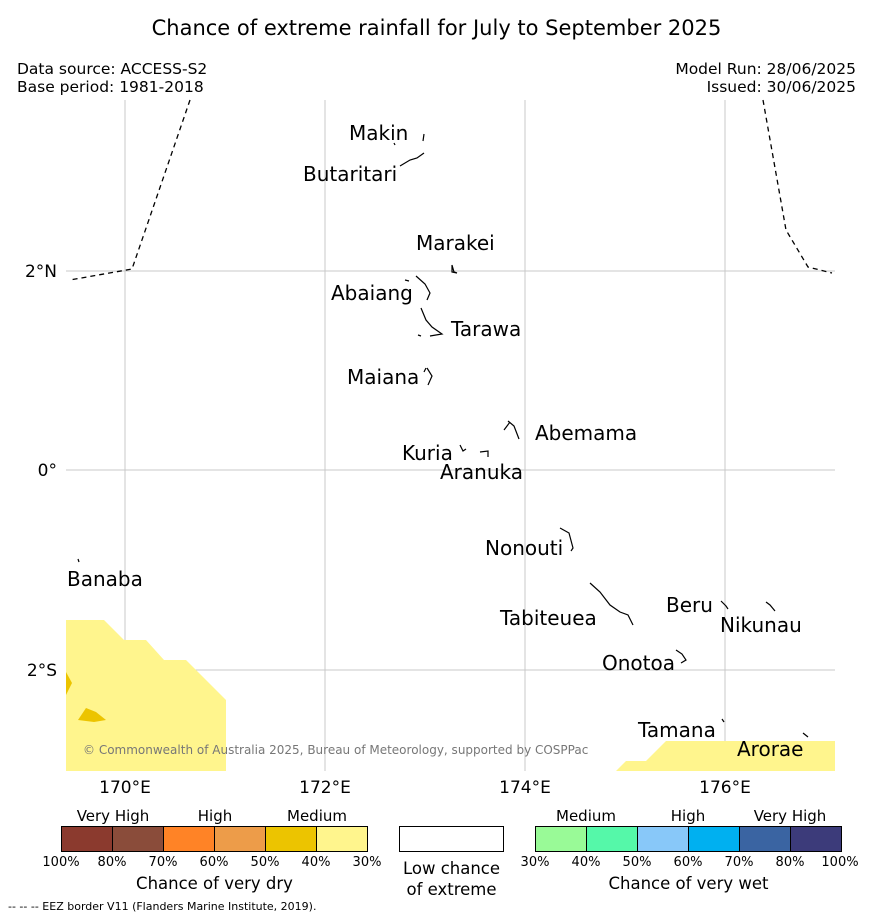 The height and width of the screenshot is (919, 873). Describe the element at coordinates (535, 862) in the screenshot. I see `wet-tick-30: 30%` at that location.